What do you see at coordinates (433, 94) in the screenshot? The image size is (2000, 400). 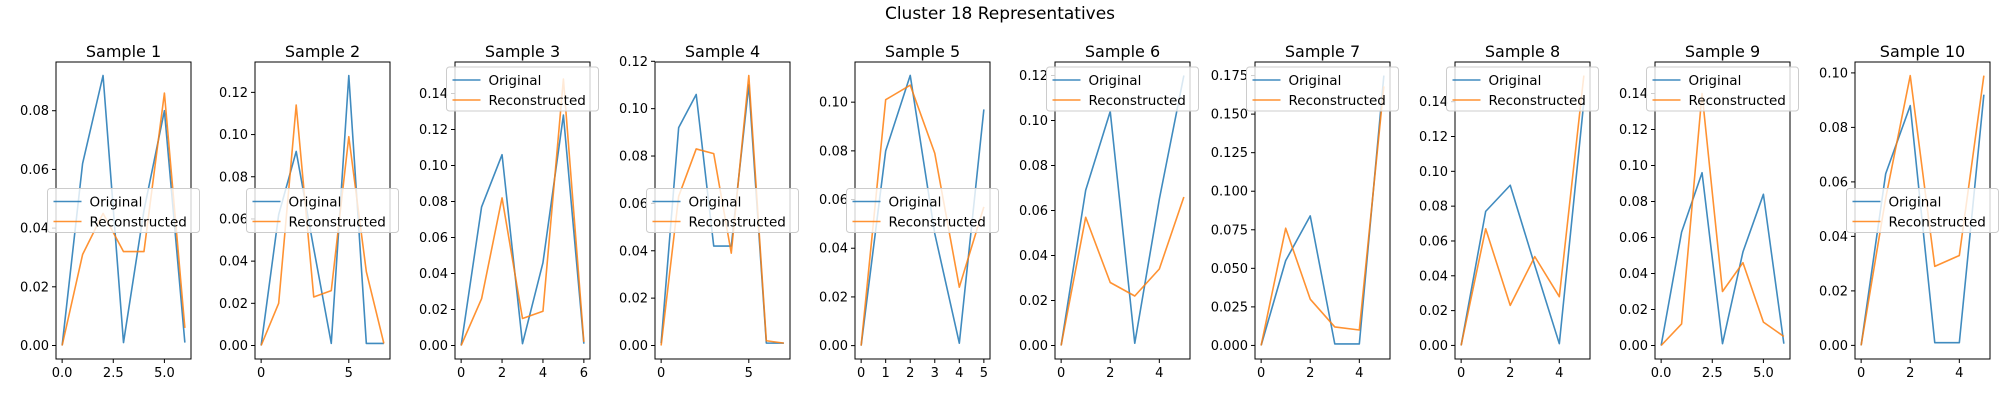 I see `y-tick-label: 0.14` at bounding box center [433, 94].